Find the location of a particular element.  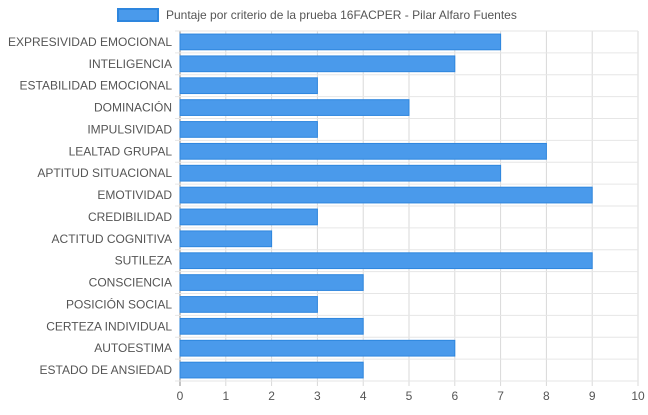

y-tick-label: ESTABILIDAD EMOCIONAL is located at coordinates (96, 86).